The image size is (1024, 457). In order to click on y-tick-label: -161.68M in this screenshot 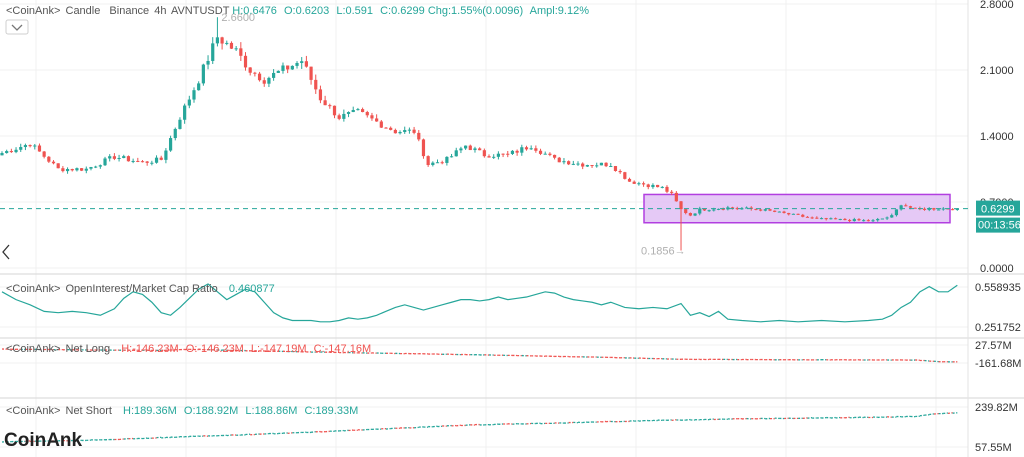, I will do `click(998, 364)`.